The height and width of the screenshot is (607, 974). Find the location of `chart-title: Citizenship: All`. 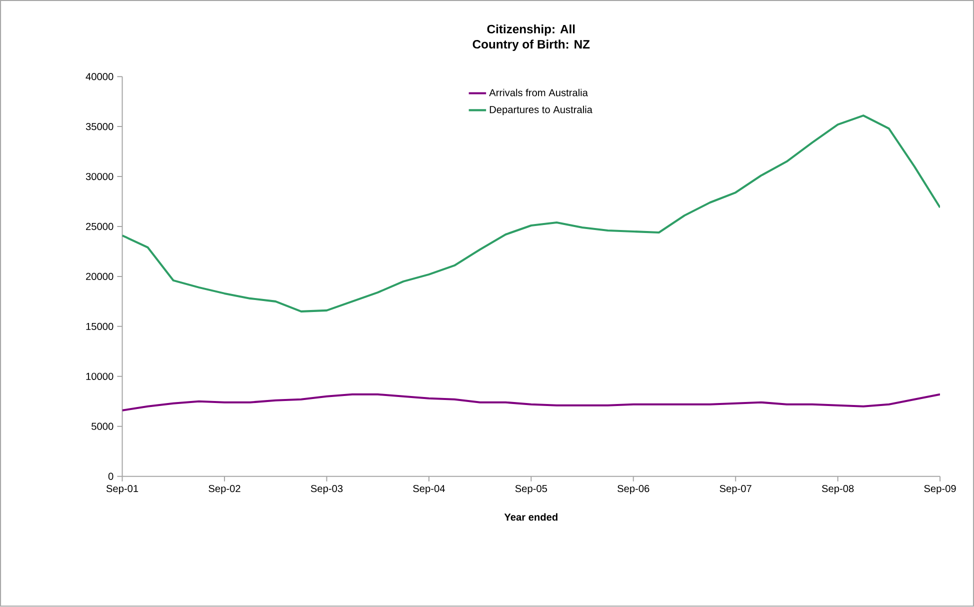

chart-title: Citizenship: All is located at coordinates (531, 30).